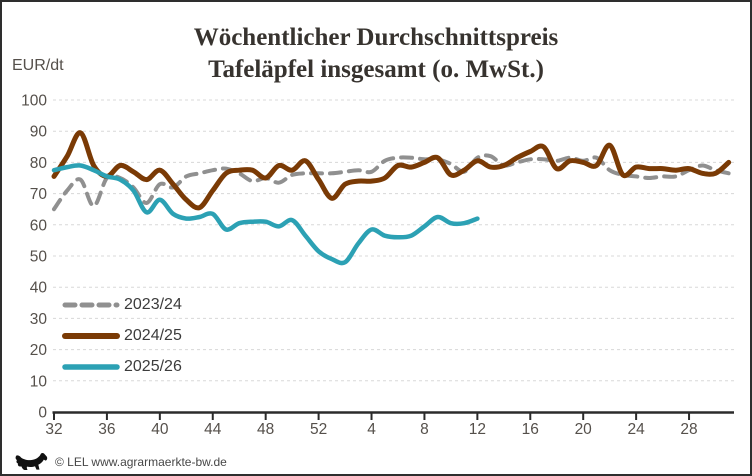 The image size is (752, 476). I want to click on svg-text: 100, so click(34, 101).